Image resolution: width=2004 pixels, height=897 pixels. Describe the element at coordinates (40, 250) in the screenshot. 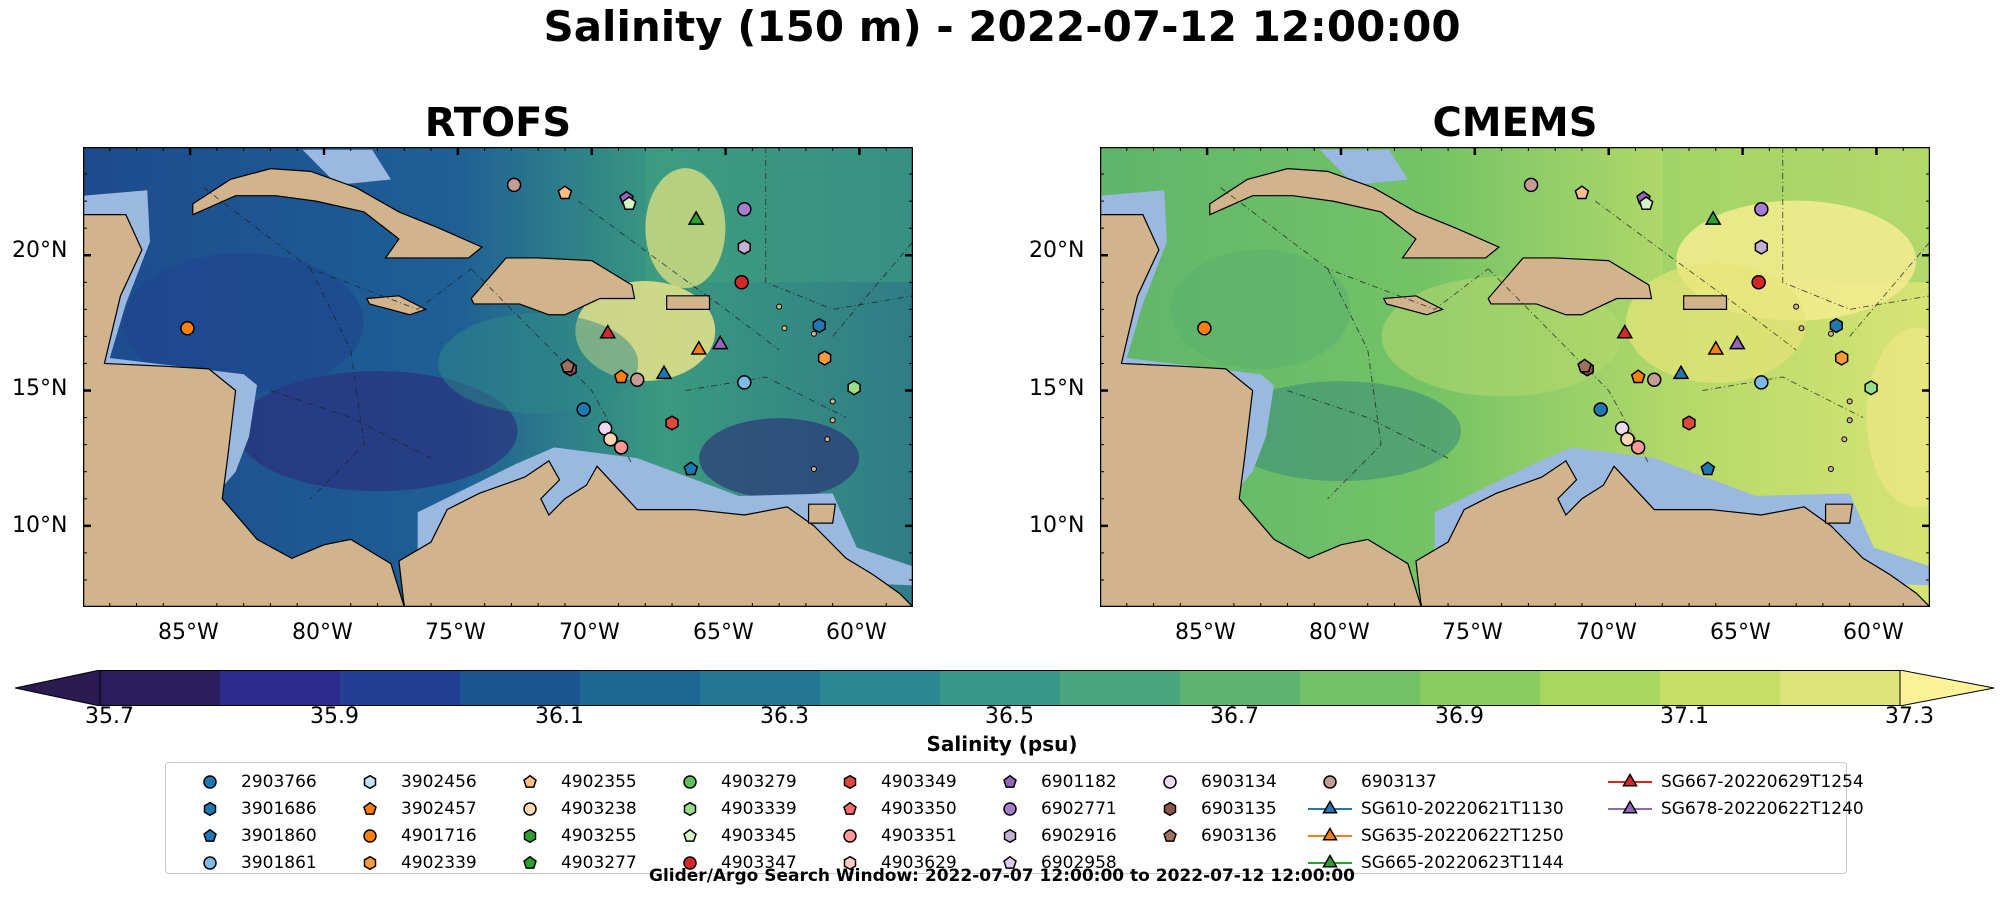

I see `lat-label: 20°N` at that location.